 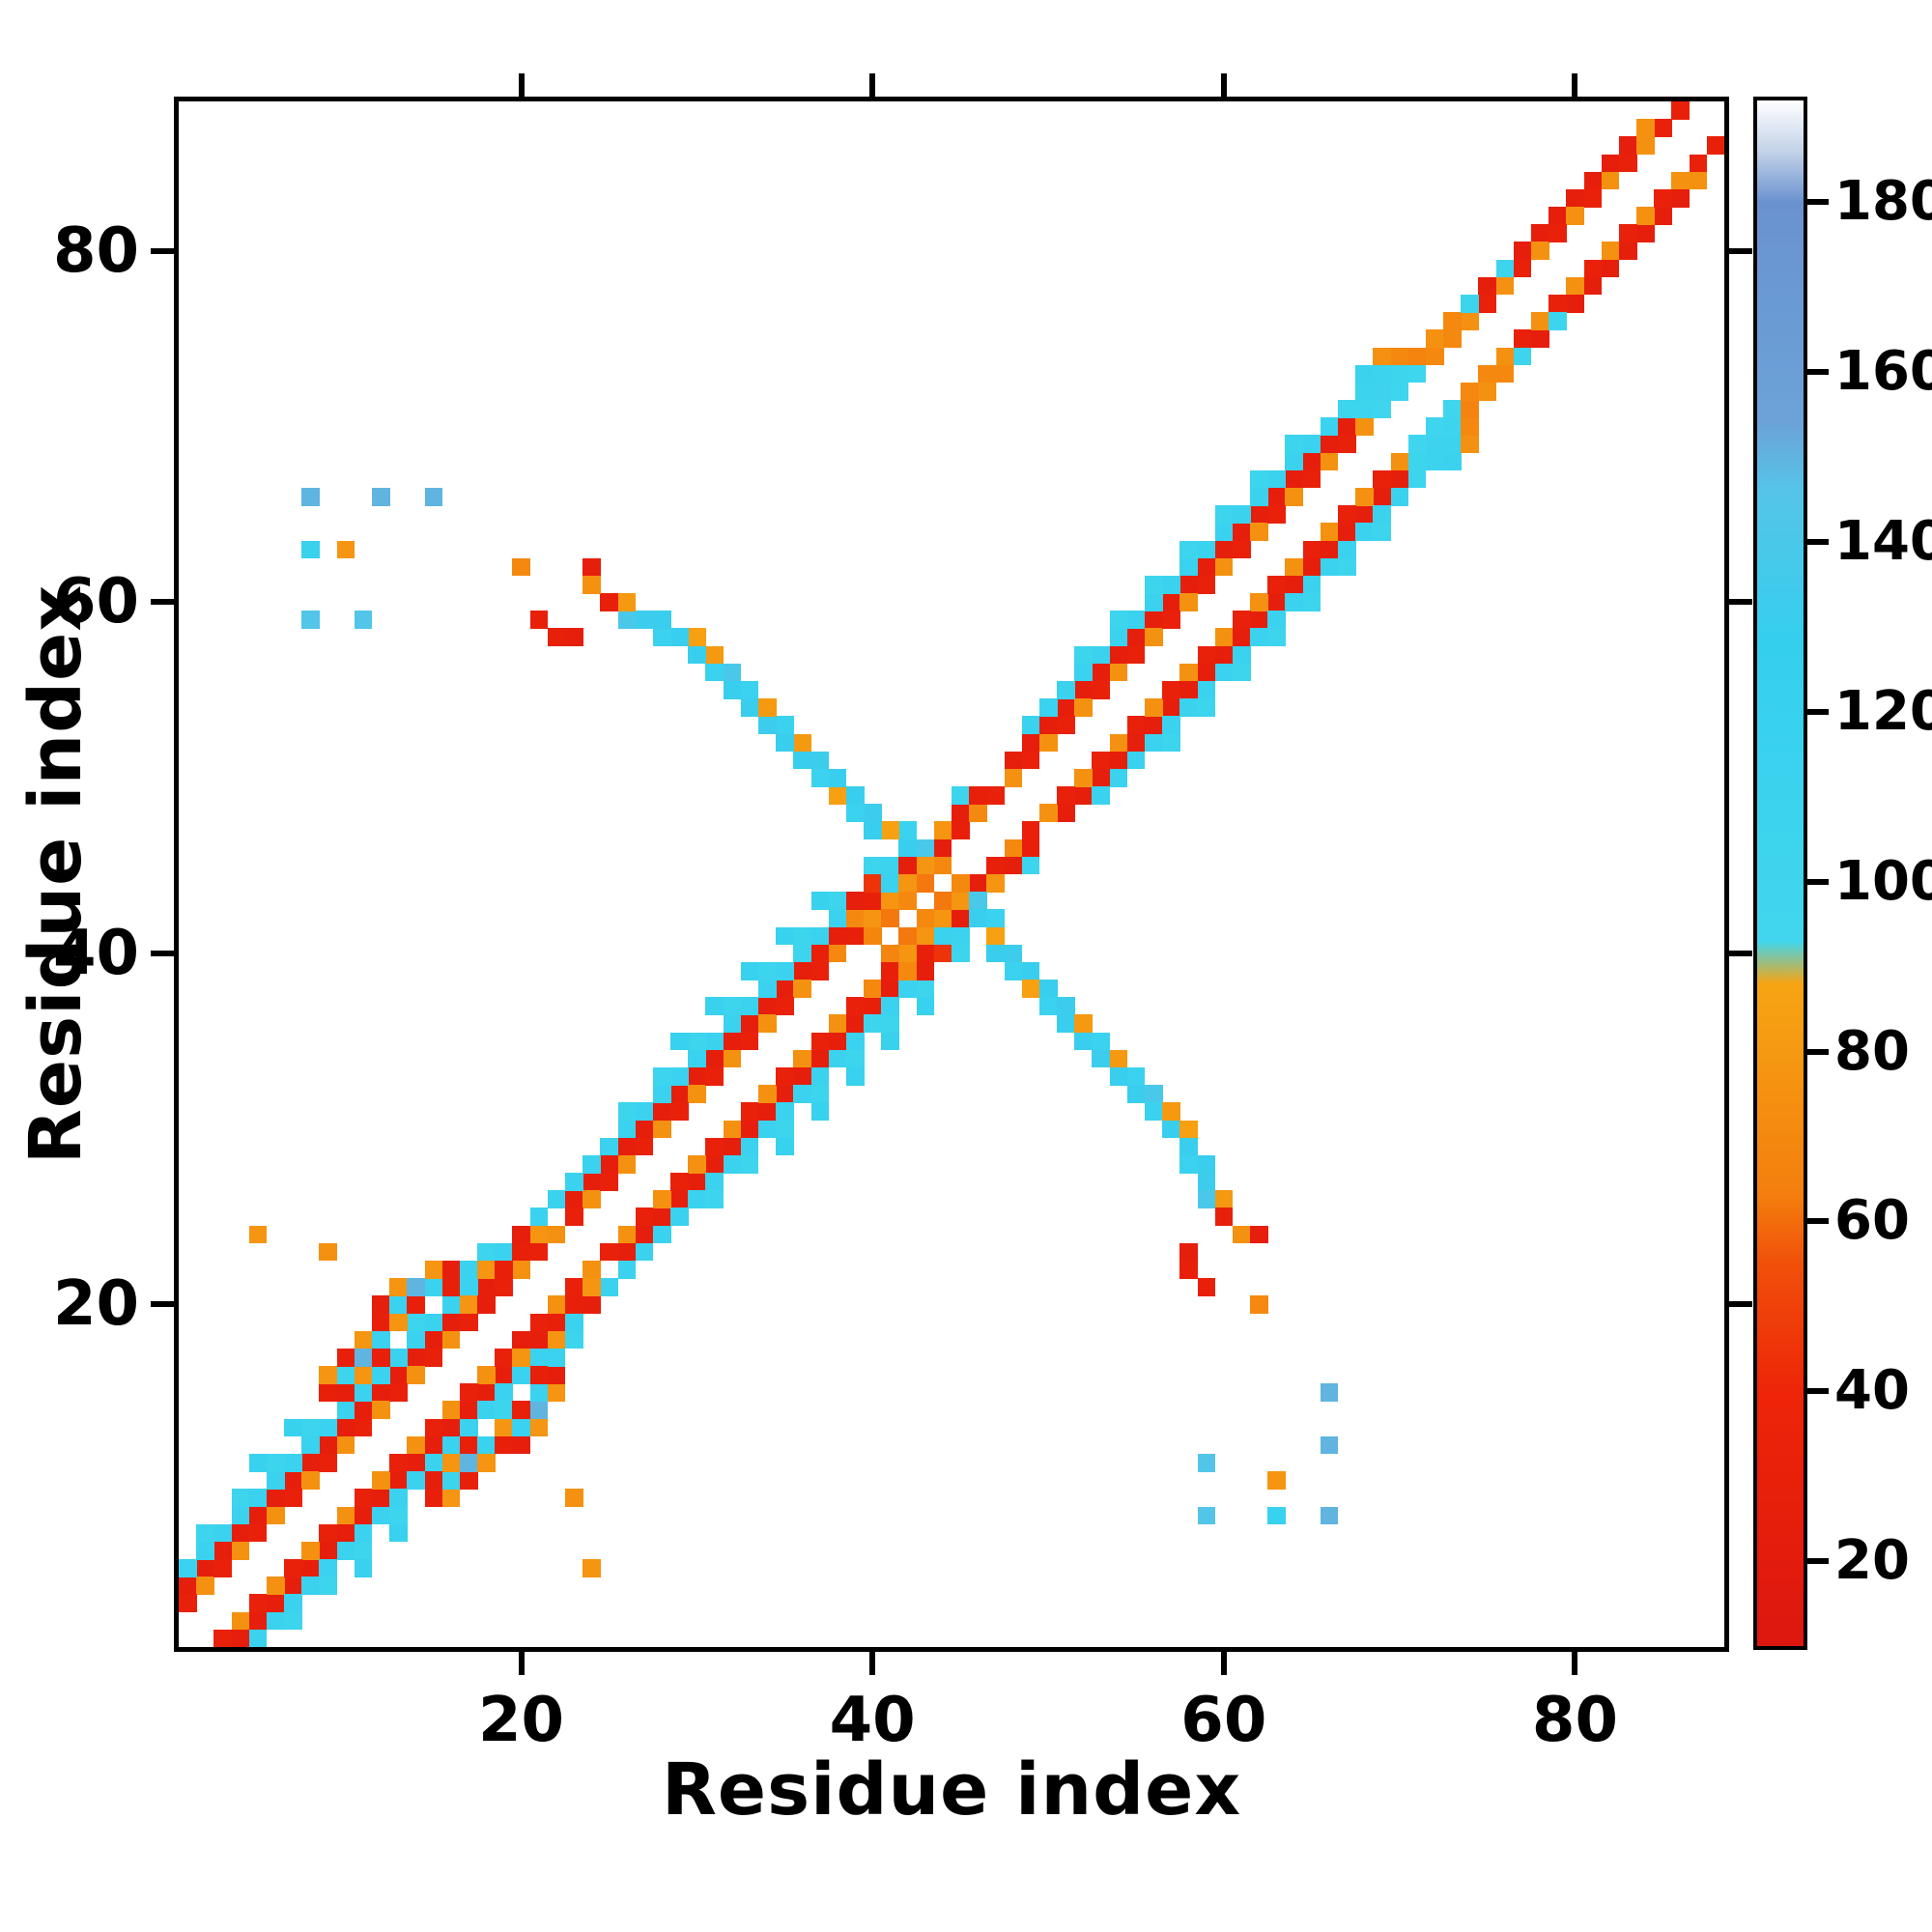 What do you see at coordinates (1883, 202) in the screenshot?
I see `colorbar-tick-label: 180` at bounding box center [1883, 202].